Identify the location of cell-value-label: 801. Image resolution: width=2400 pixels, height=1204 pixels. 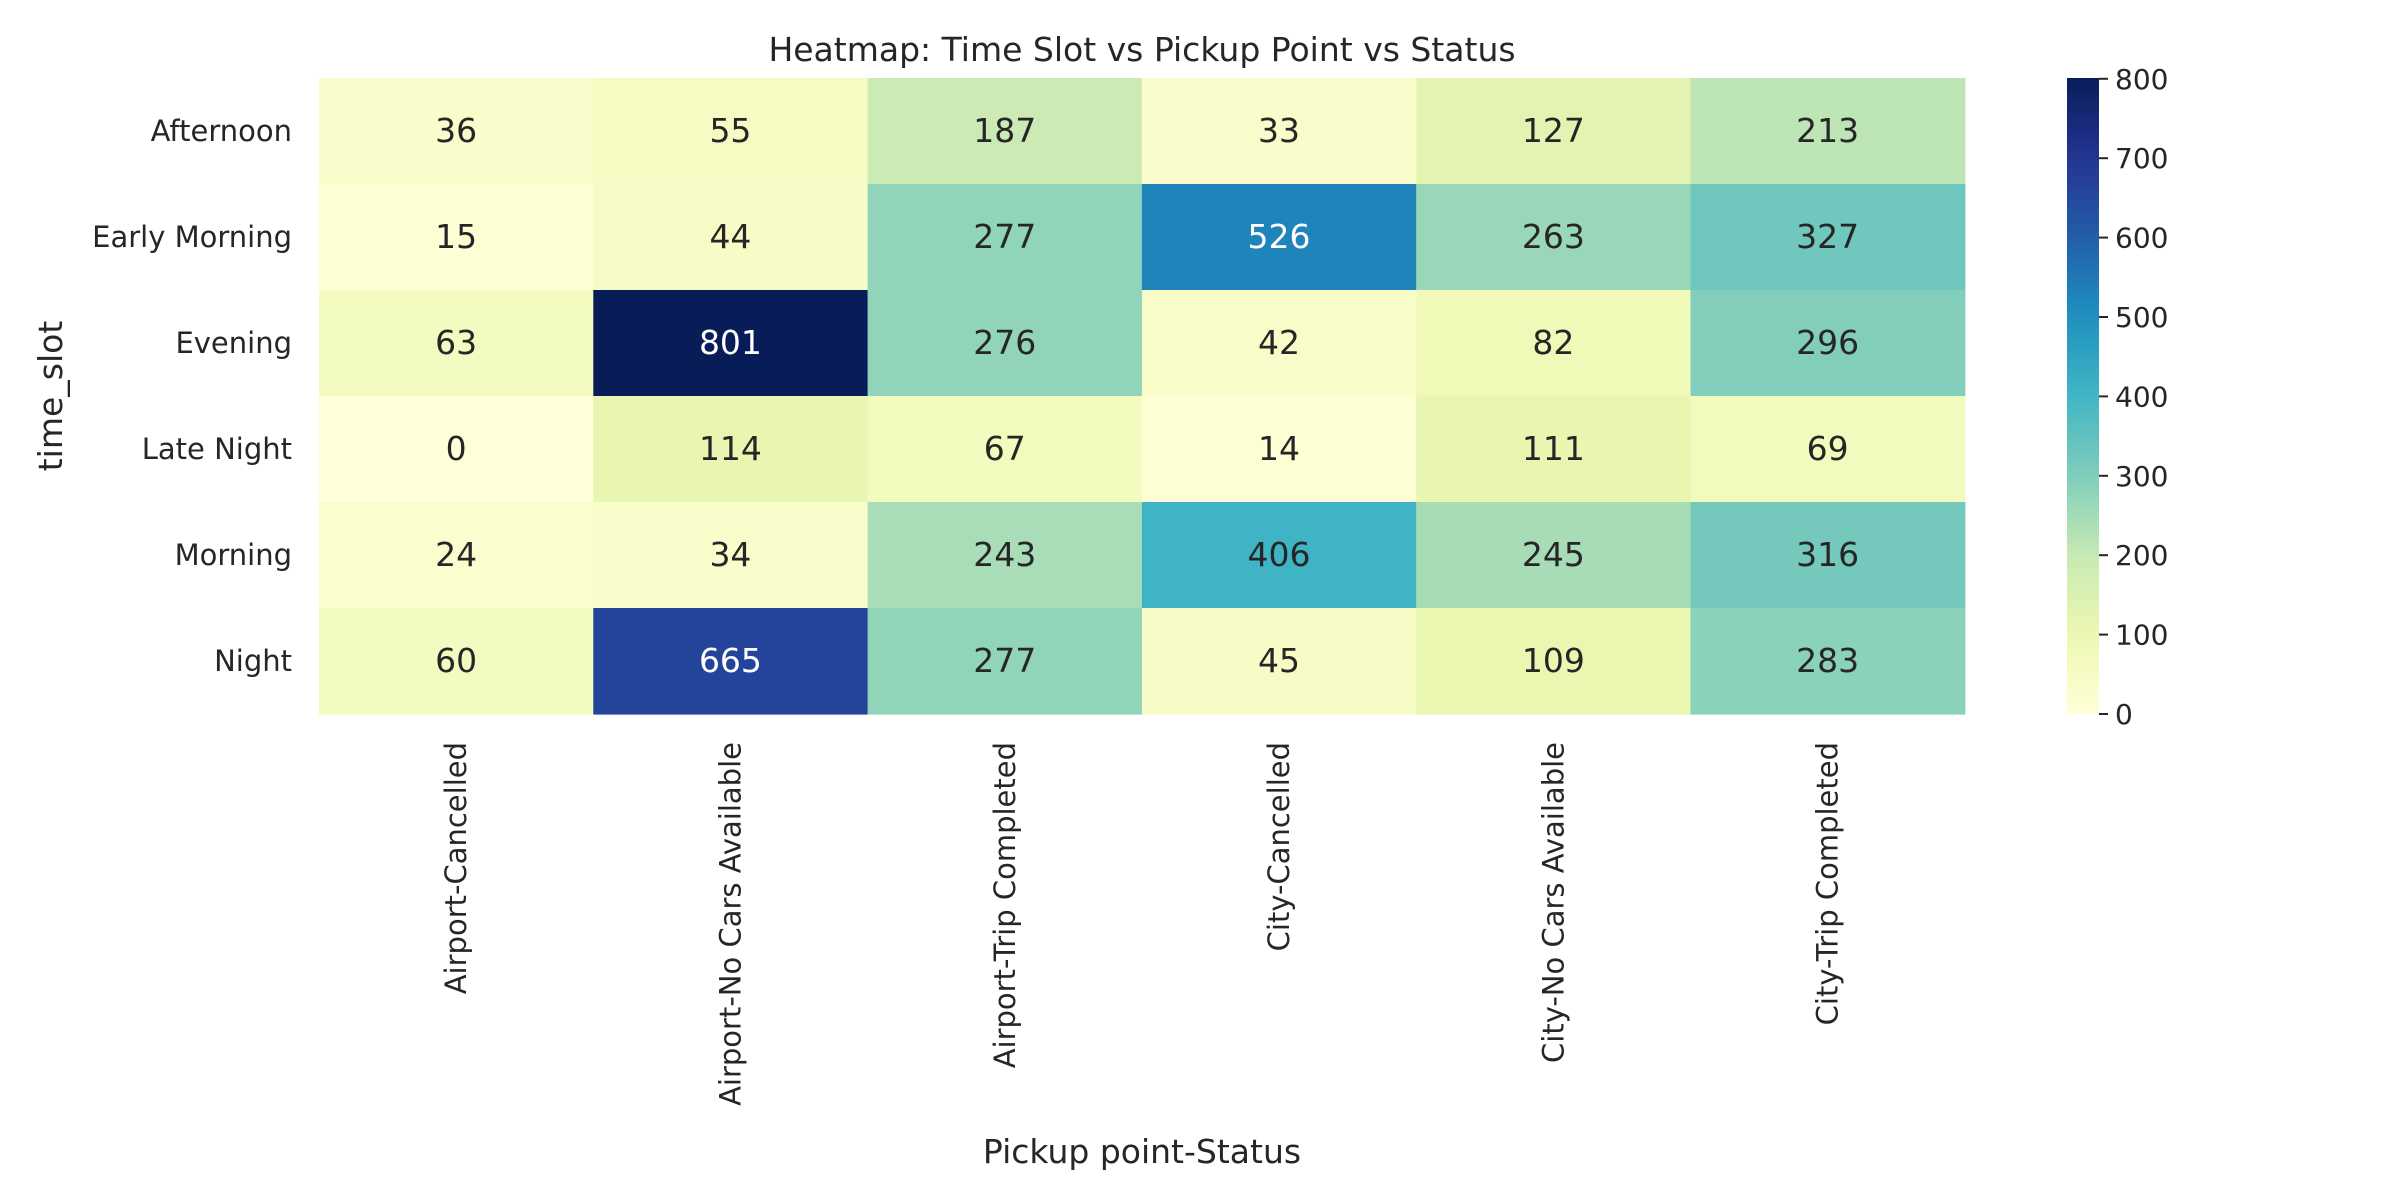
(730, 342).